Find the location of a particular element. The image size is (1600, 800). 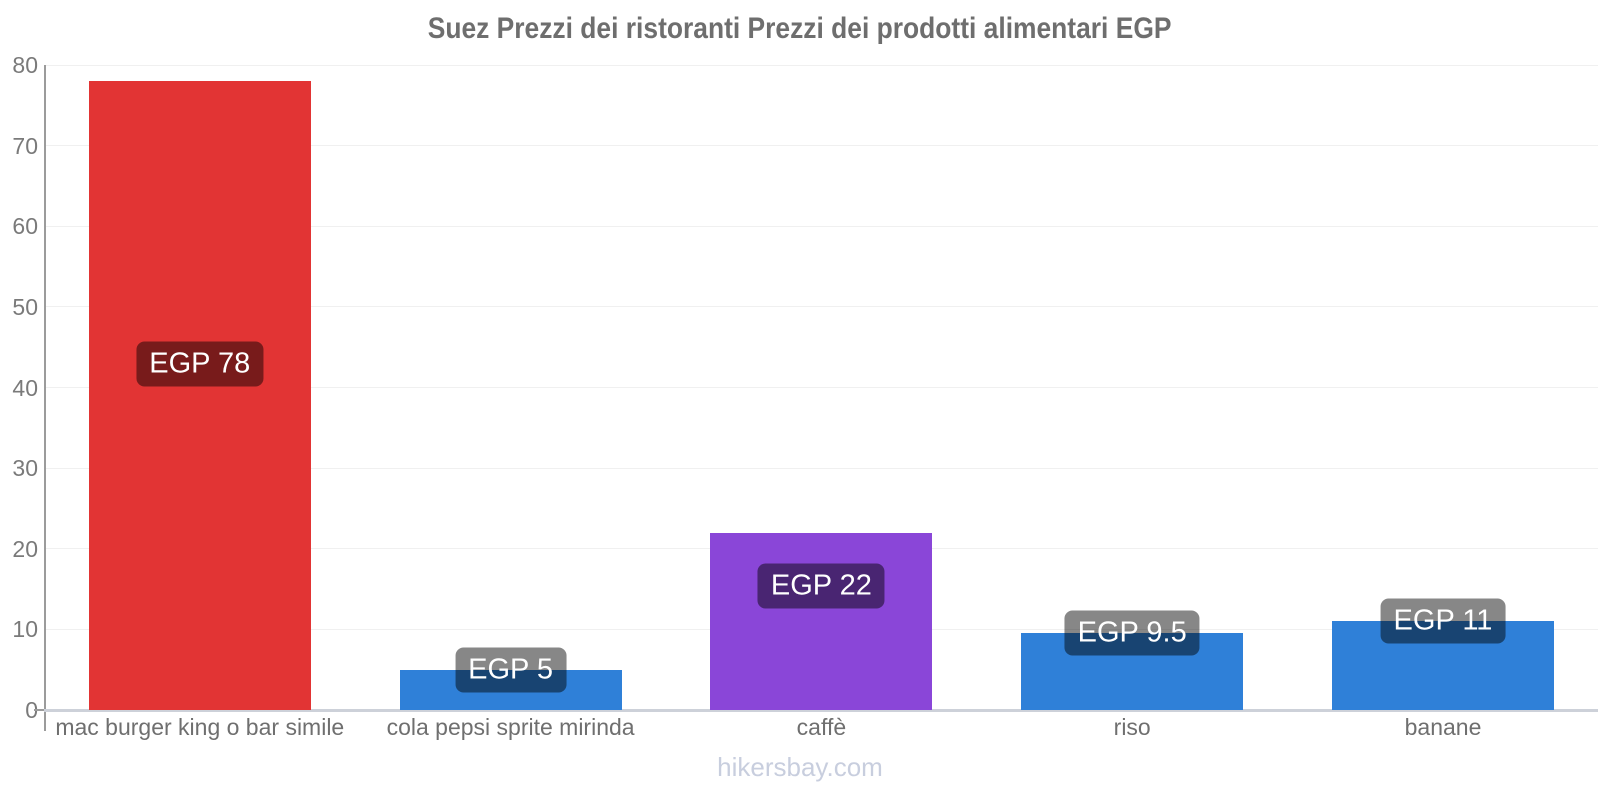

y-tick-label-50: 50 is located at coordinates (25, 306).